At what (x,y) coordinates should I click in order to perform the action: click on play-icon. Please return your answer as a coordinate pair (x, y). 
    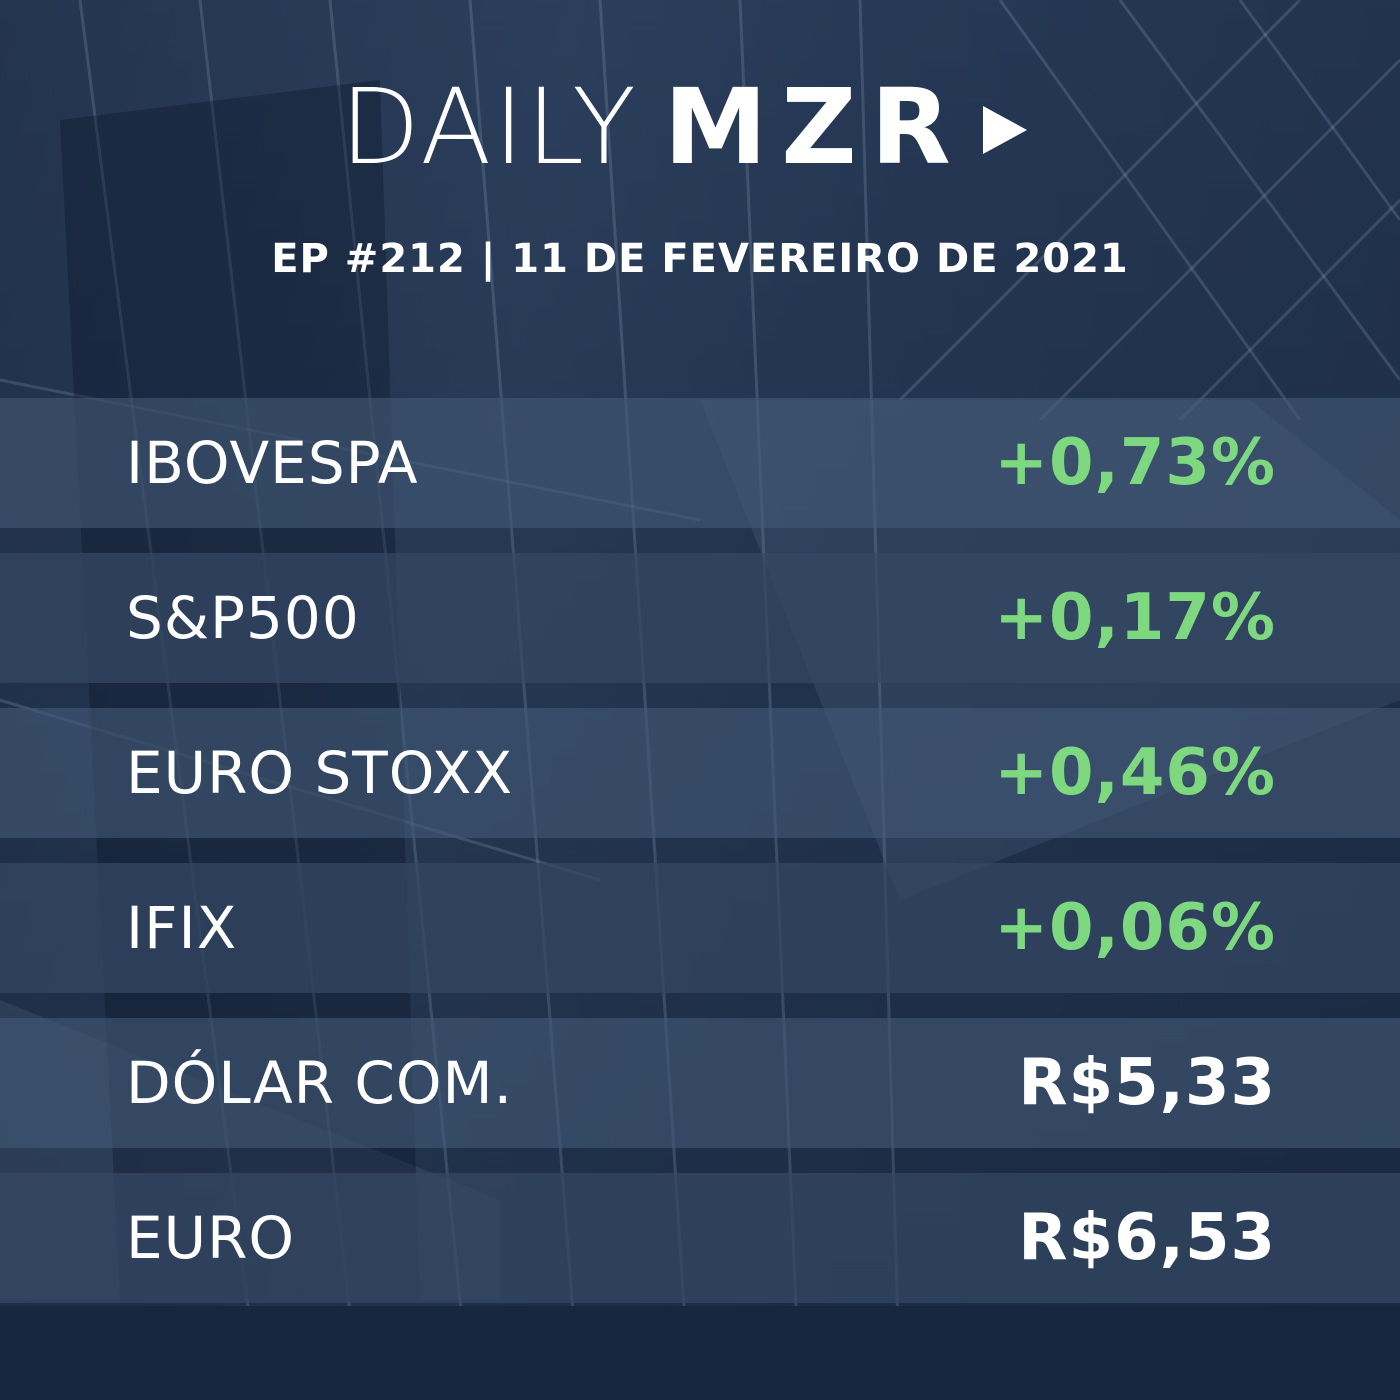
    Looking at the image, I should click on (1004, 130).